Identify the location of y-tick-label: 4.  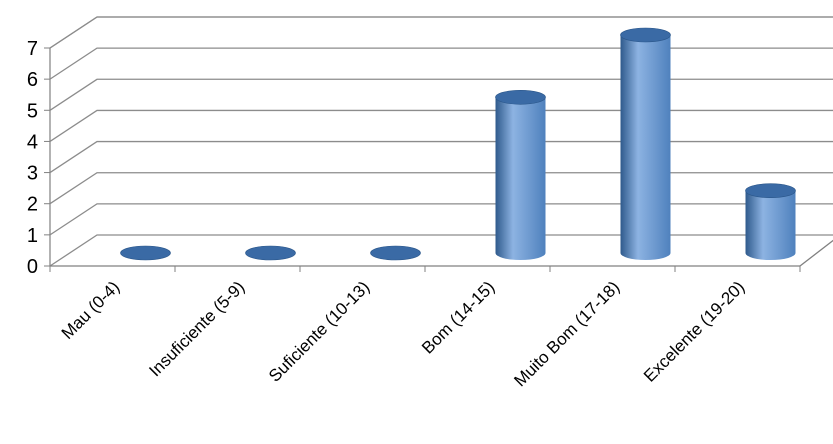
(32, 142).